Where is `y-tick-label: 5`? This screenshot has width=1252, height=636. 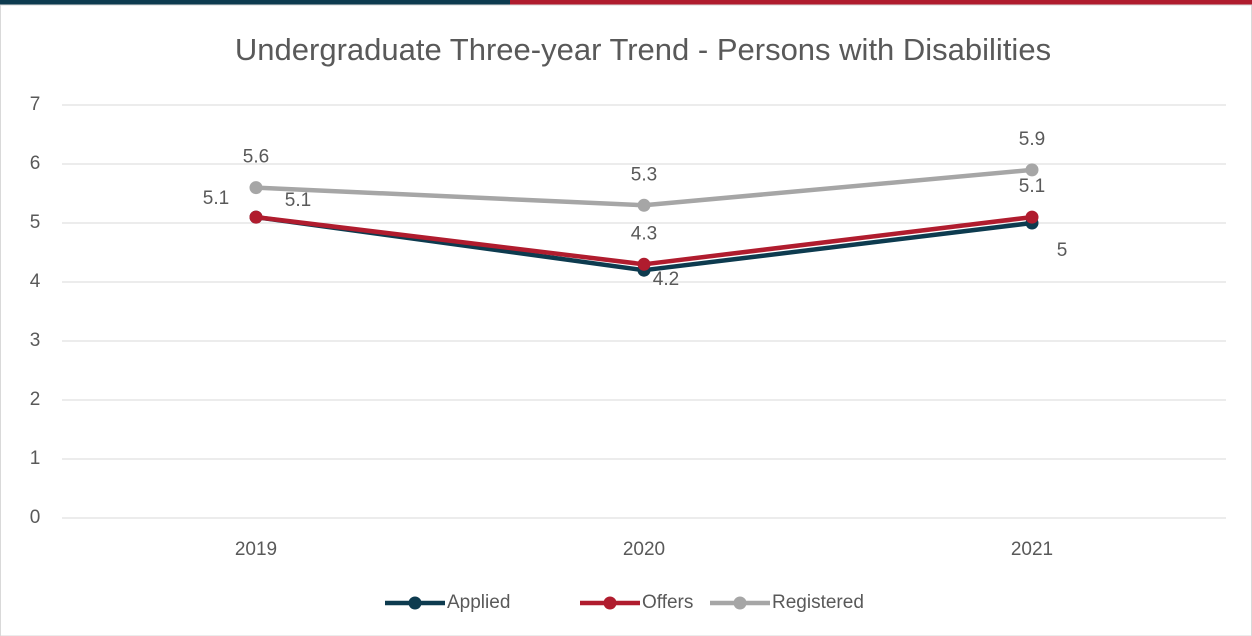 y-tick-label: 5 is located at coordinates (35, 222).